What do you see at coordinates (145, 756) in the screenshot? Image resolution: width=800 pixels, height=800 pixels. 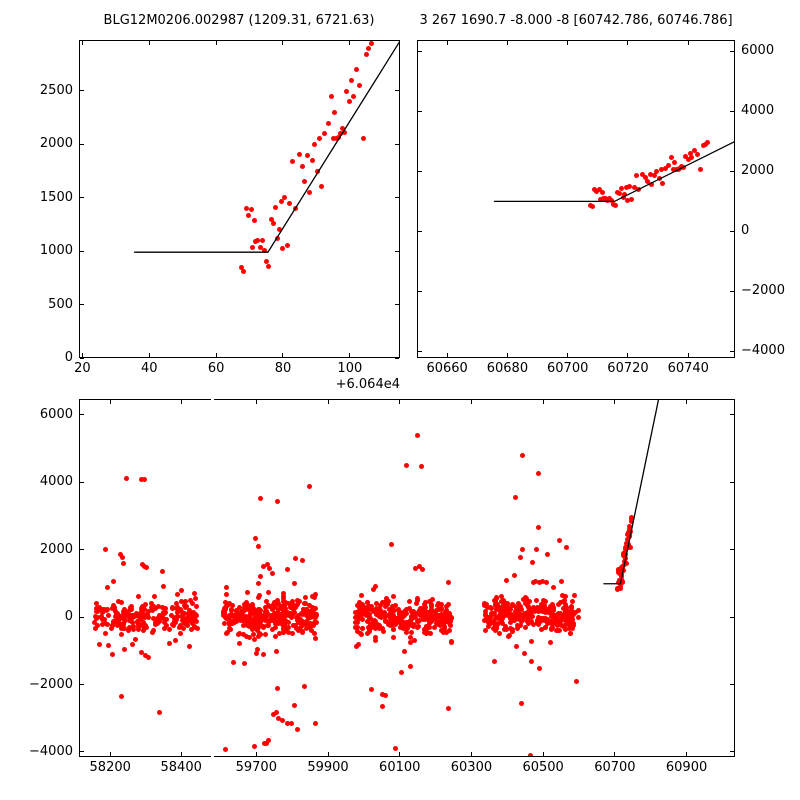 I see `axis-spine-bottom` at bounding box center [145, 756].